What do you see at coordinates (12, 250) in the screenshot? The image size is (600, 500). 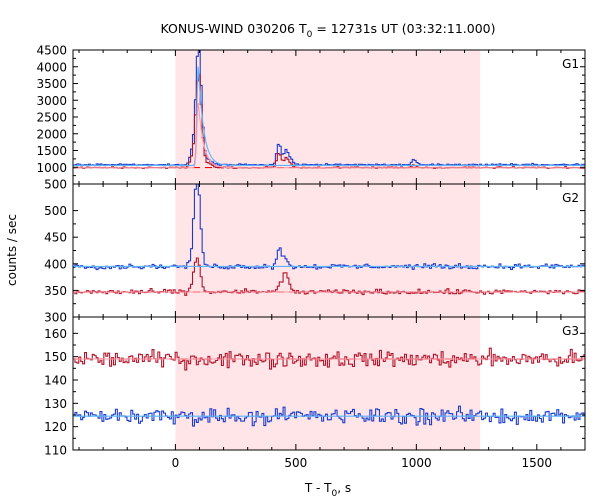 I see `y-axis-label: counts / sec` at bounding box center [12, 250].